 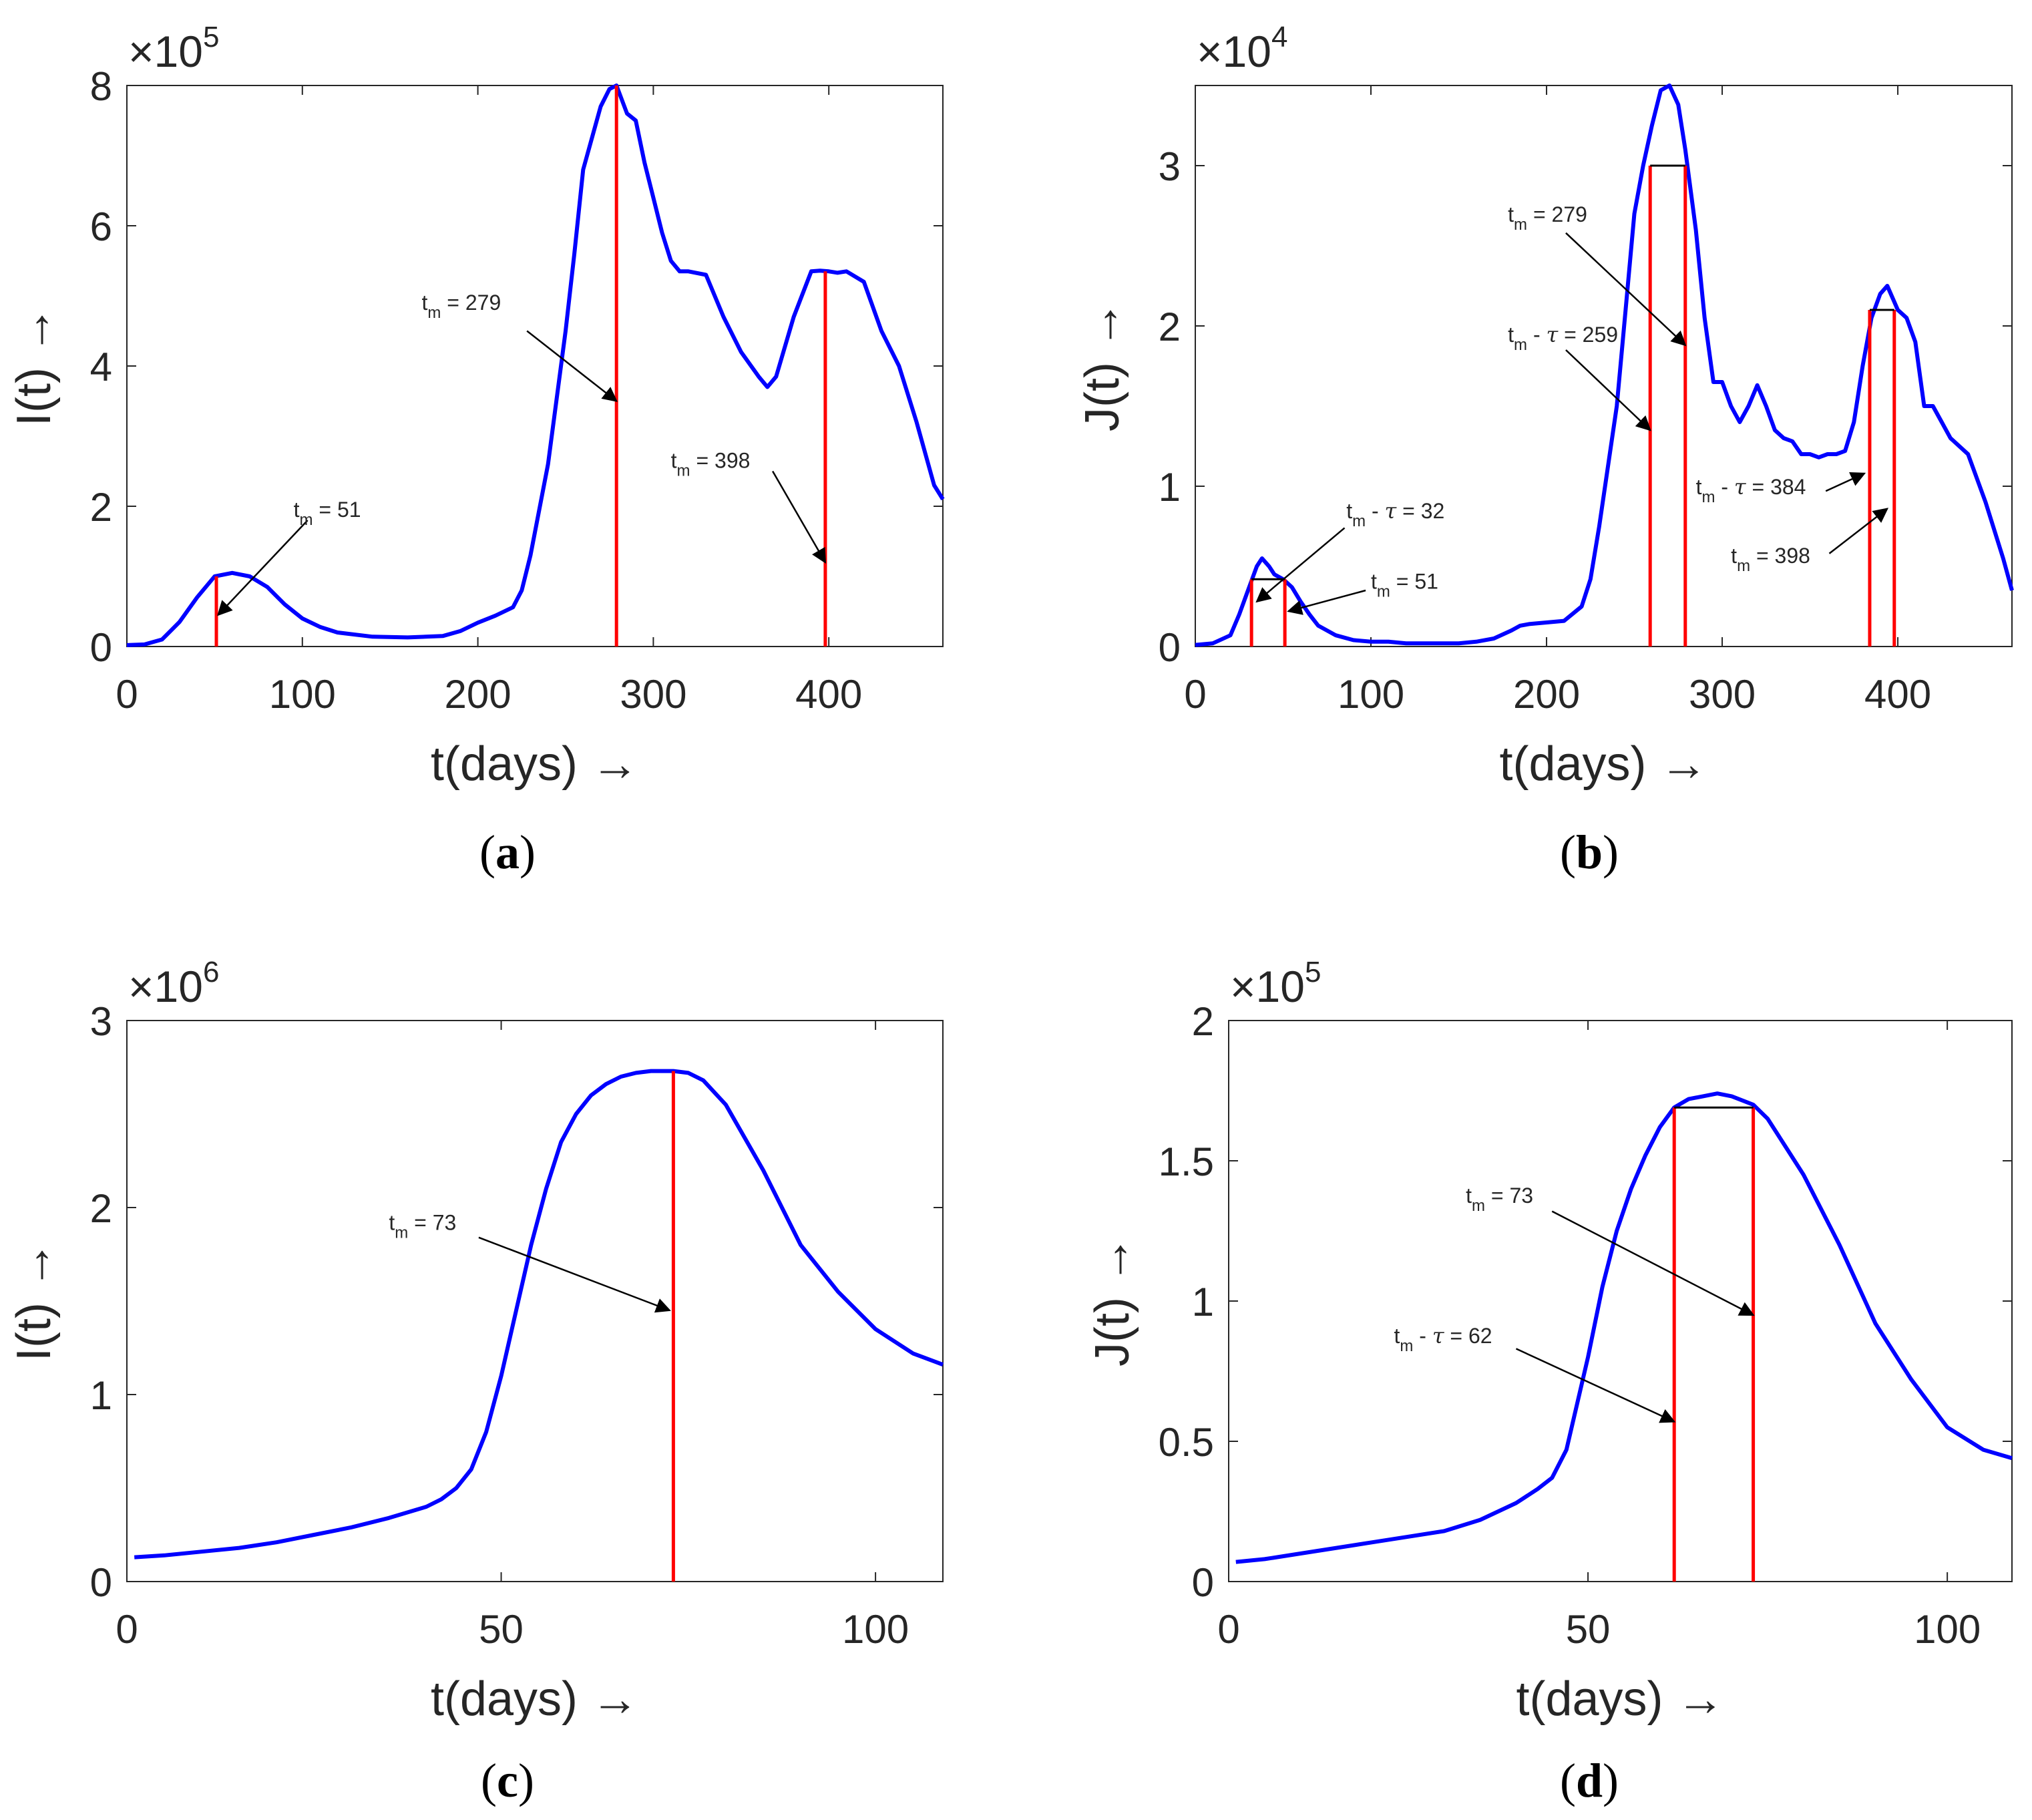 I want to click on annotation-value: = 32, so click(x=1420, y=511).